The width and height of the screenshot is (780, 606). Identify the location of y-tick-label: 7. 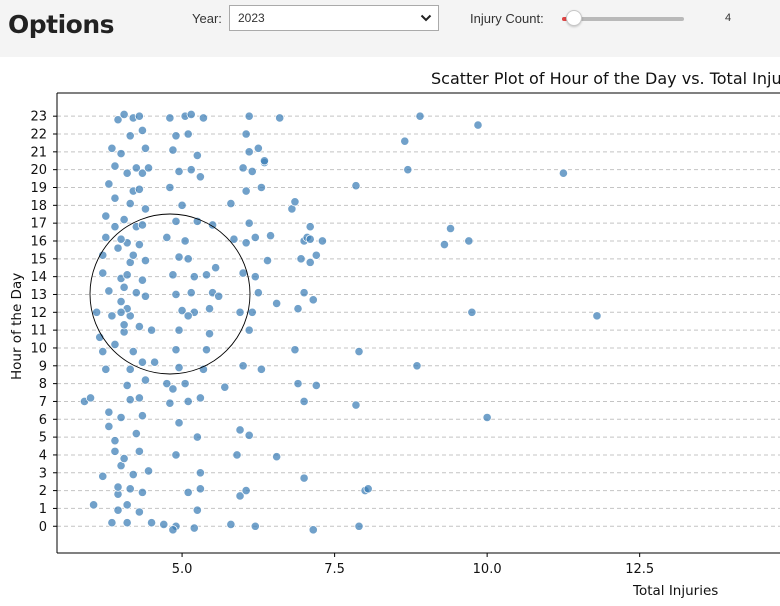
(43, 402).